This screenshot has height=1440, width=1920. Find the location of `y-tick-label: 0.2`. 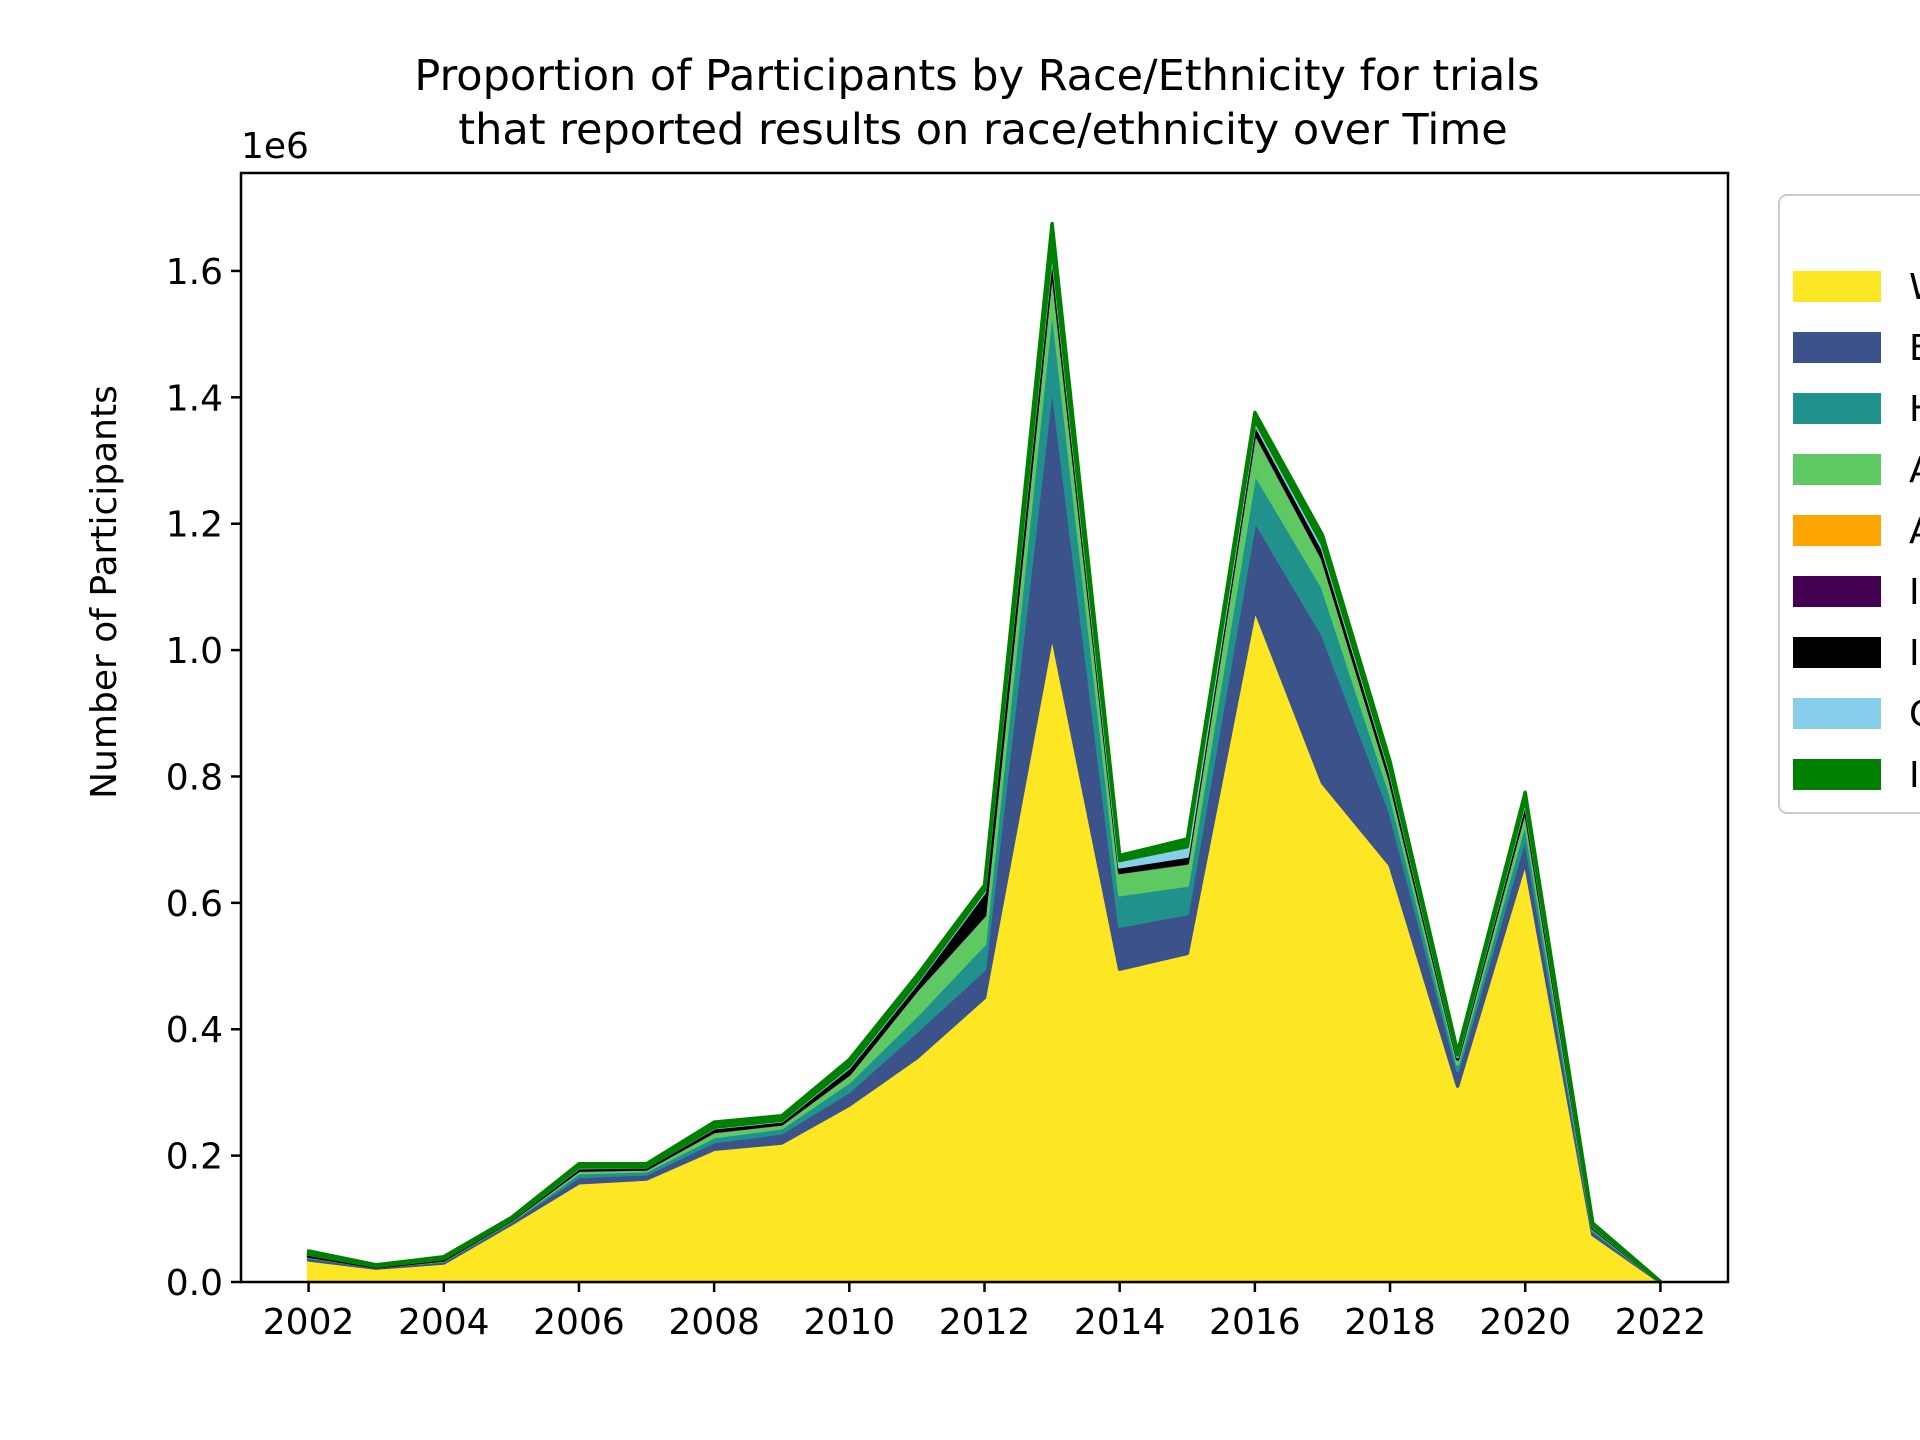

y-tick-label: 0.2 is located at coordinates (194, 1157).